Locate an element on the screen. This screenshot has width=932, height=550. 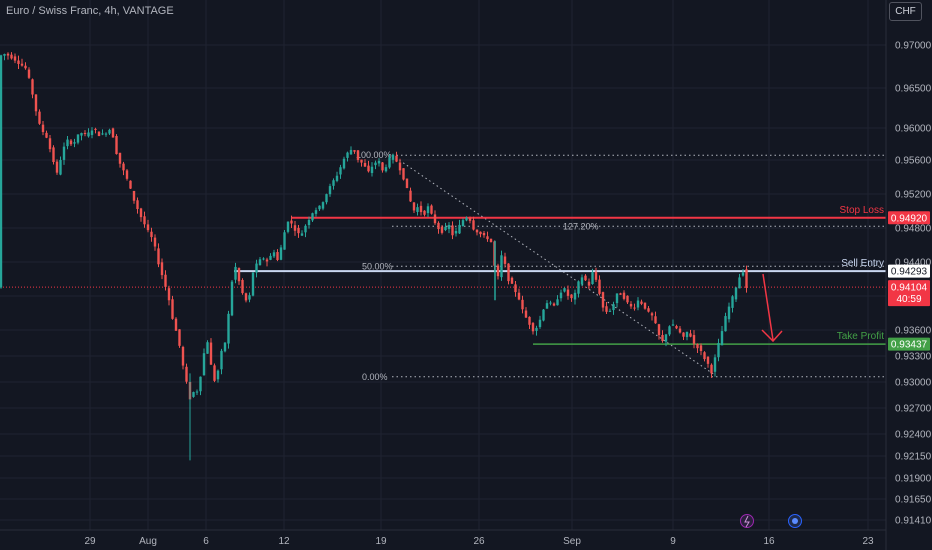
event-icons is located at coordinates (771, 521).